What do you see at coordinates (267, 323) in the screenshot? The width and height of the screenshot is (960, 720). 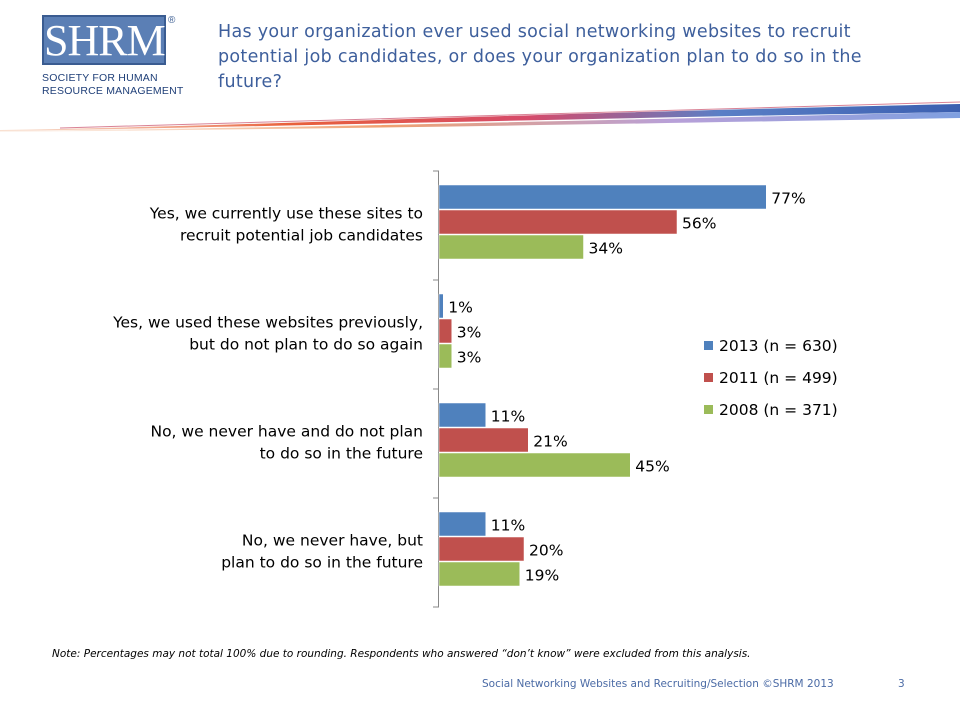 I see `category-label-line: Yes, we used these websites previously,` at bounding box center [267, 323].